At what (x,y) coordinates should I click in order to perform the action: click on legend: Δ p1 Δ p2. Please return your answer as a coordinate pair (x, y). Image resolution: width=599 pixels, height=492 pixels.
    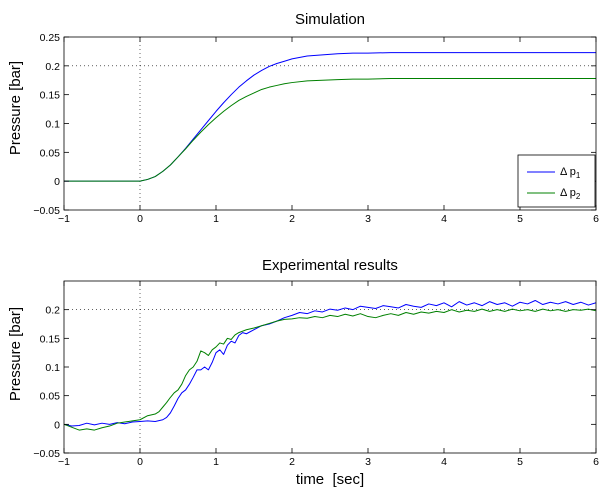
    Looking at the image, I should click on (556, 181).